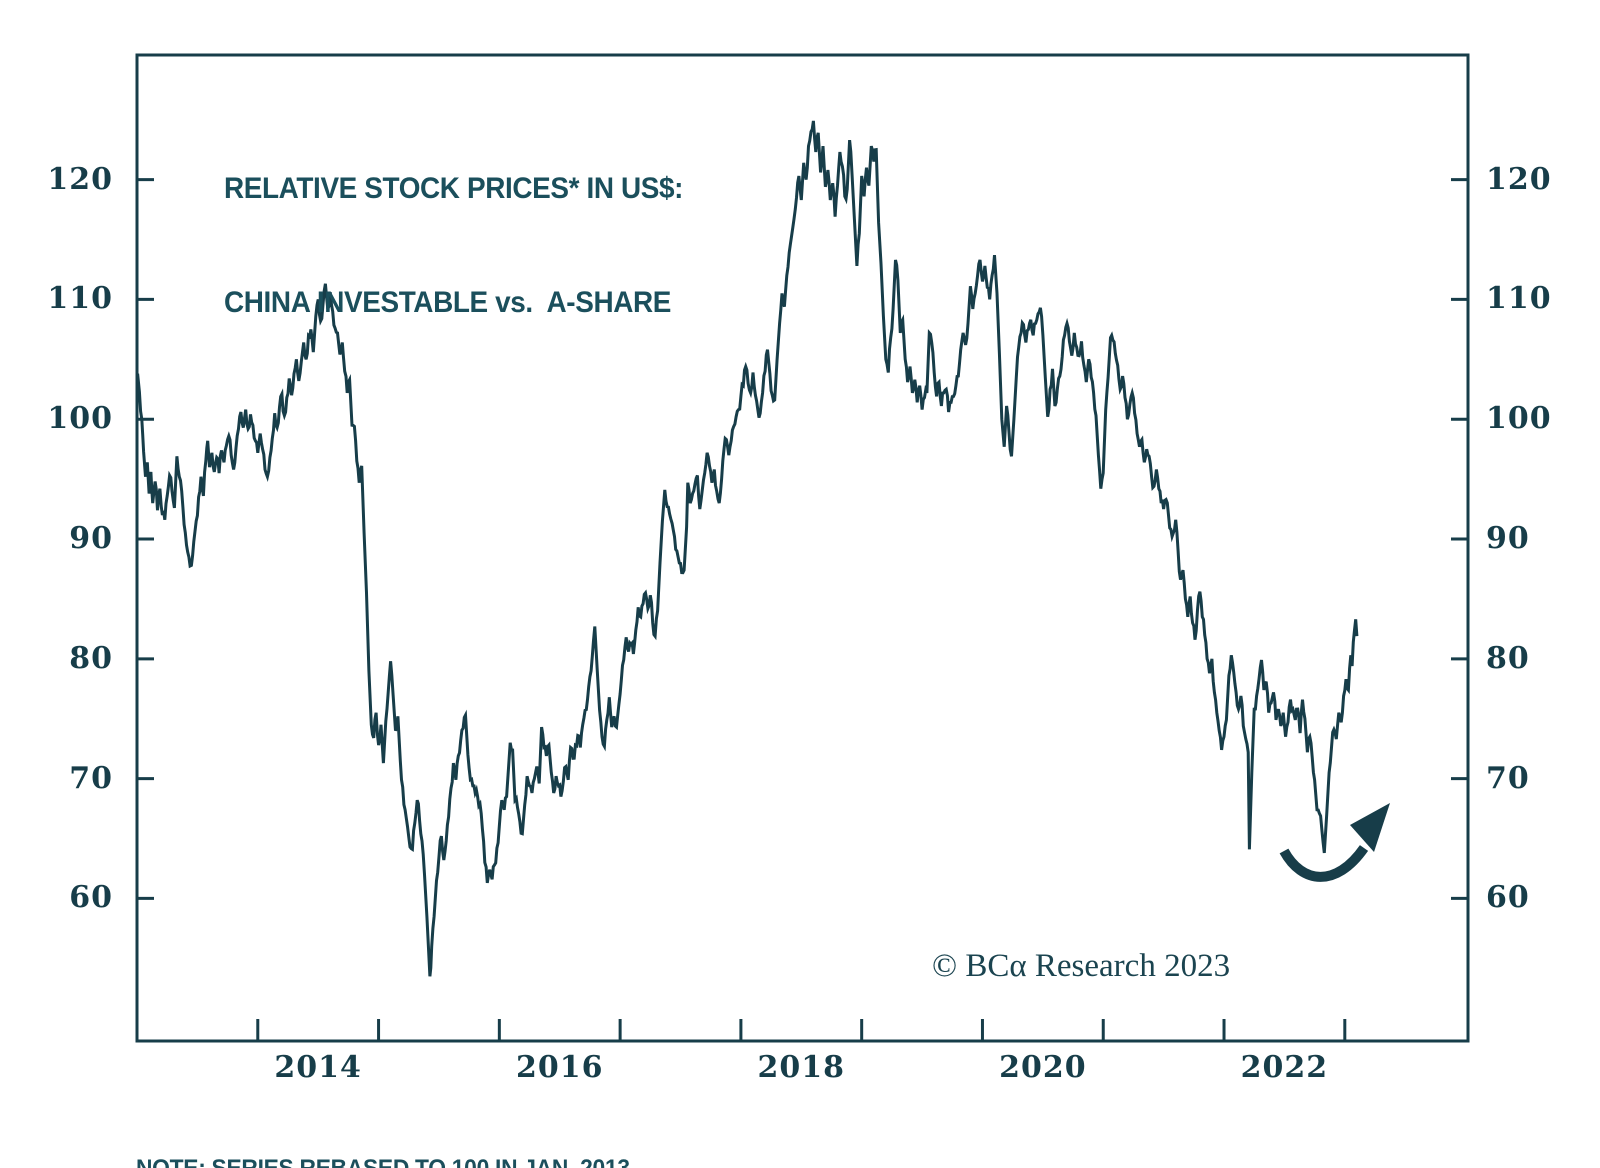  I want to click on y-axis-ticks-right, so click(1459, 539).